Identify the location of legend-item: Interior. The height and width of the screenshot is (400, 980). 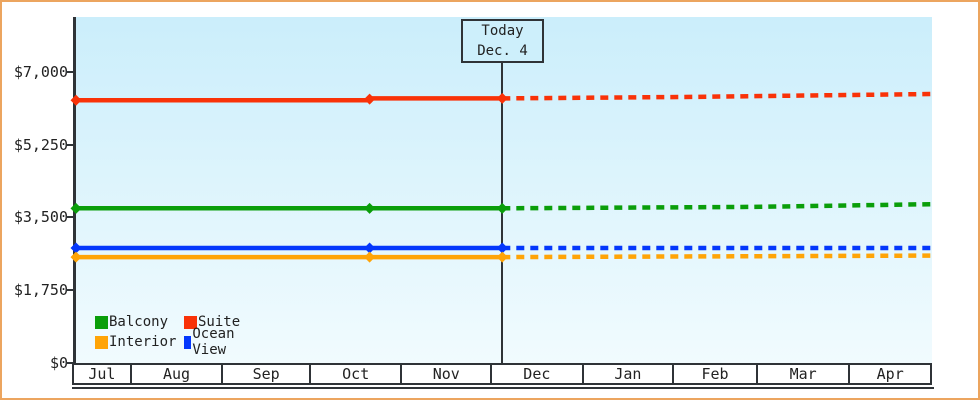
(135, 342).